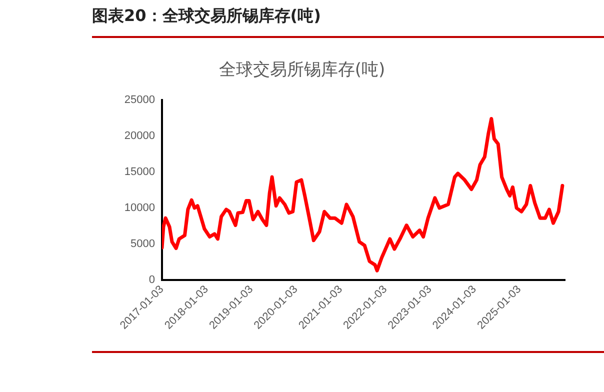 The height and width of the screenshot is (392, 604). What do you see at coordinates (139, 208) in the screenshot?
I see `y-tick-label: 10000` at bounding box center [139, 208].